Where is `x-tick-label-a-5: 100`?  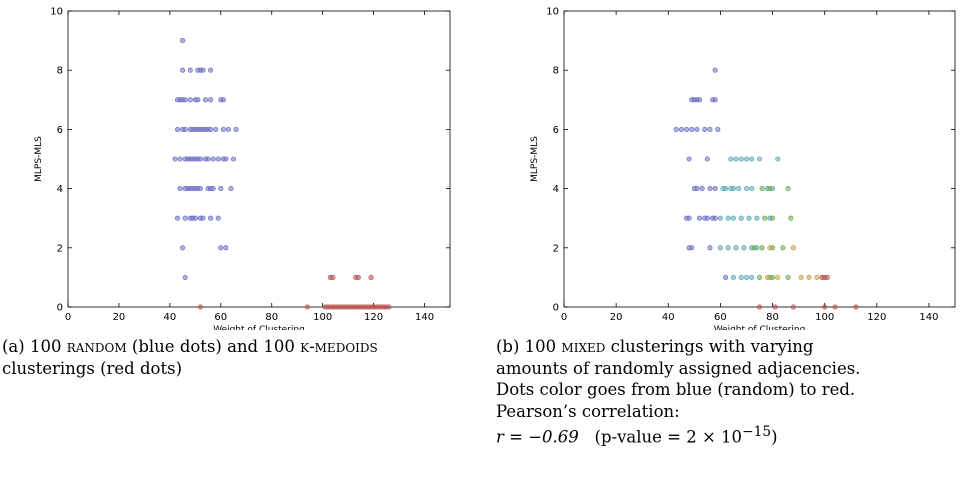 x-tick-label-a-5: 100 is located at coordinates (322, 317).